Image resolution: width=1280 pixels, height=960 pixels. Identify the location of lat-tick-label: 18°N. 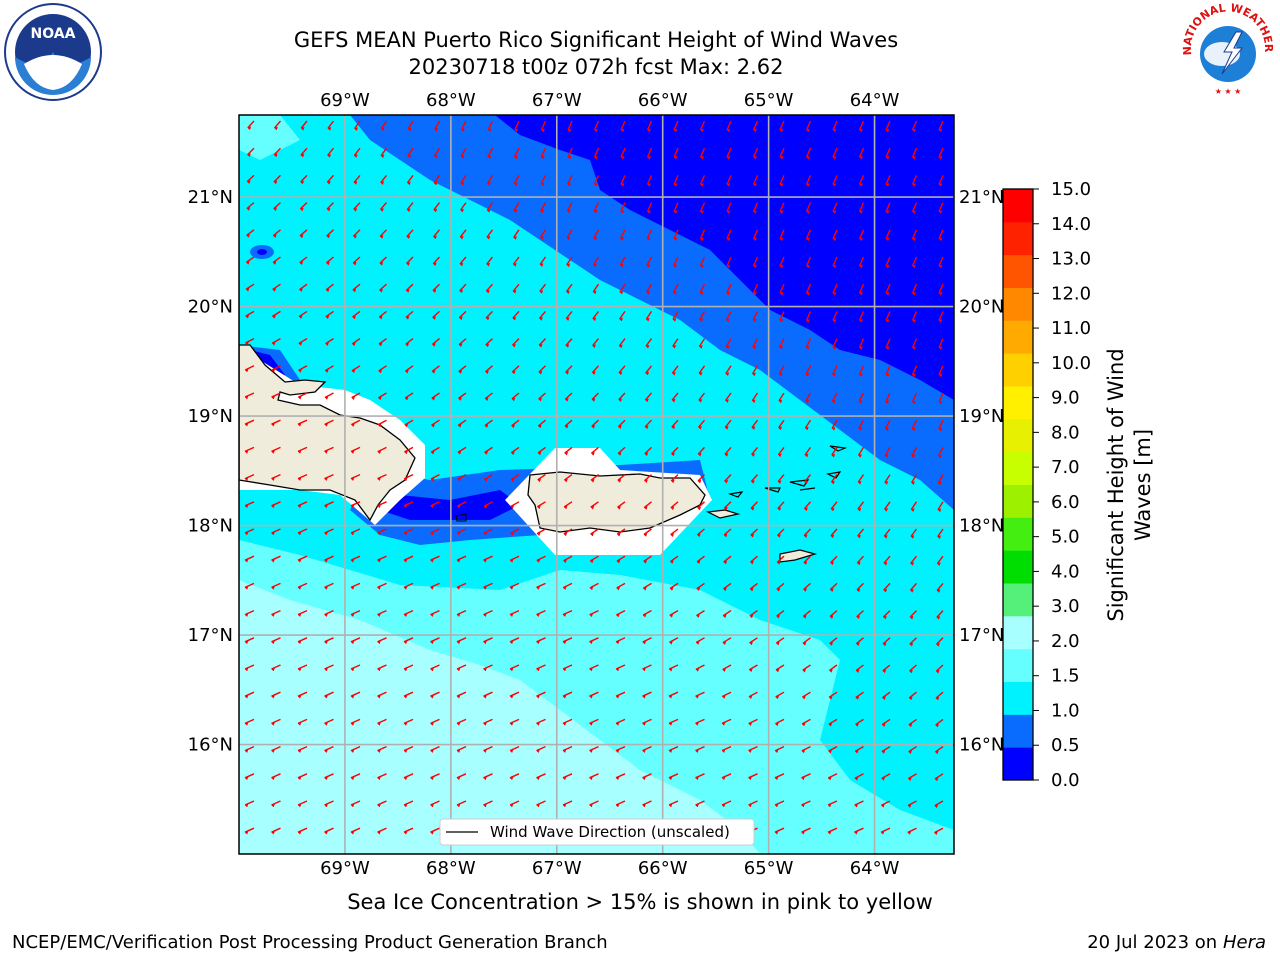
(210, 526).